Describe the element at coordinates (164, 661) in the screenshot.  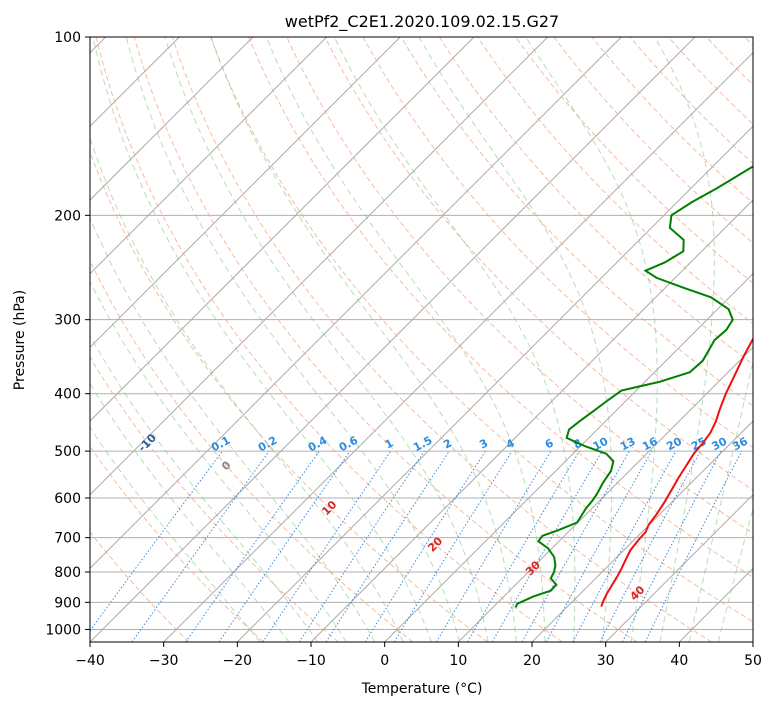
I see `x-tick-label: −30` at that location.